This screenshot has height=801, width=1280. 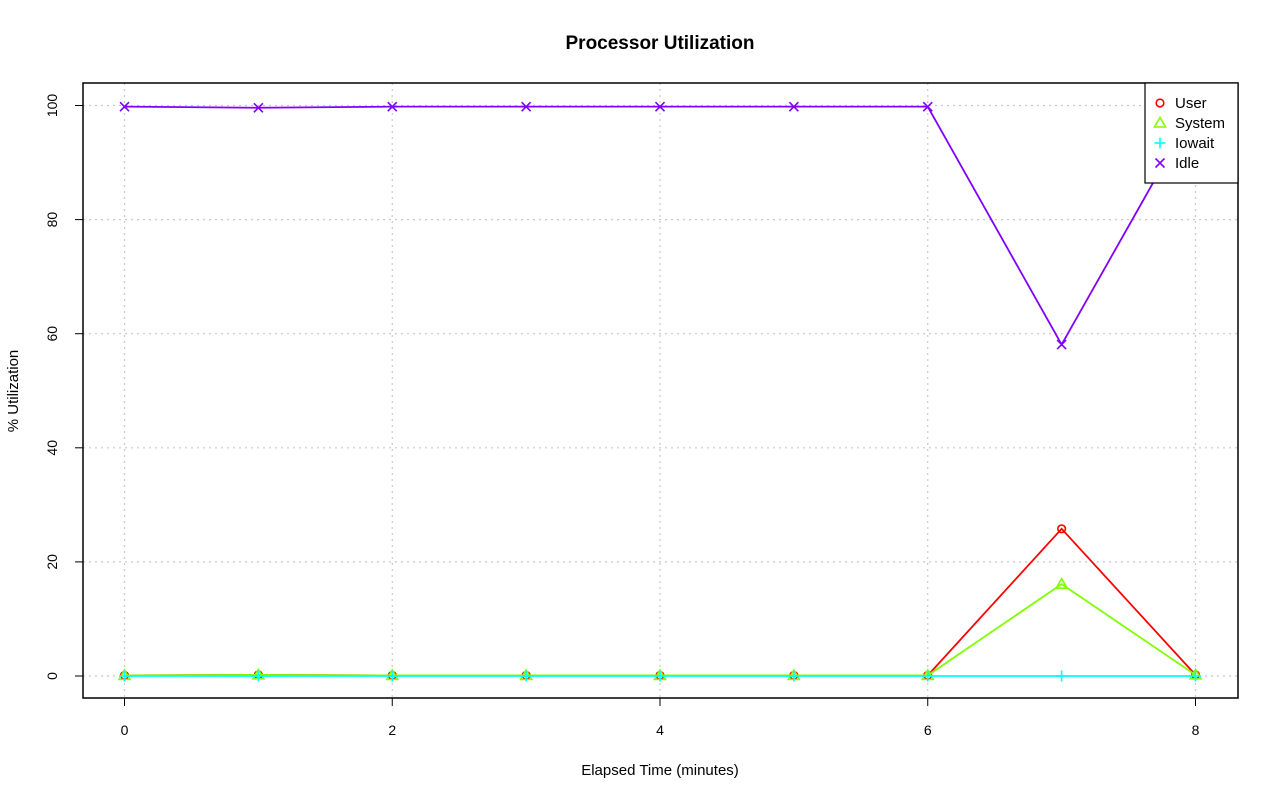 I want to click on y-tick-label: 80, so click(x=52, y=220).